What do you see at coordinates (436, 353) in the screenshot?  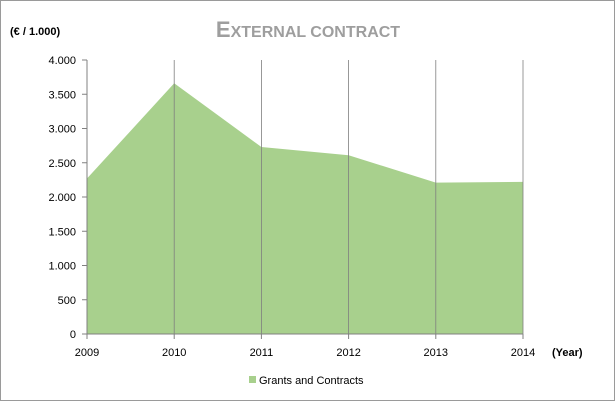 I see `x-tick-label: 2013` at bounding box center [436, 353].